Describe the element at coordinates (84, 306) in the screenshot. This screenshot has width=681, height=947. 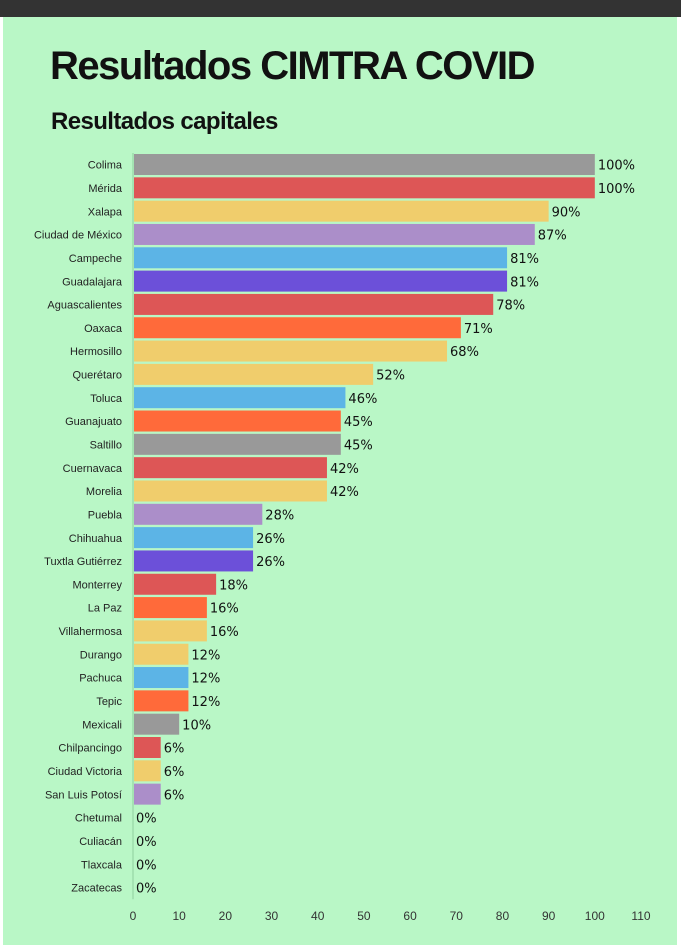
I see `category-label: Aguascalientes` at that location.